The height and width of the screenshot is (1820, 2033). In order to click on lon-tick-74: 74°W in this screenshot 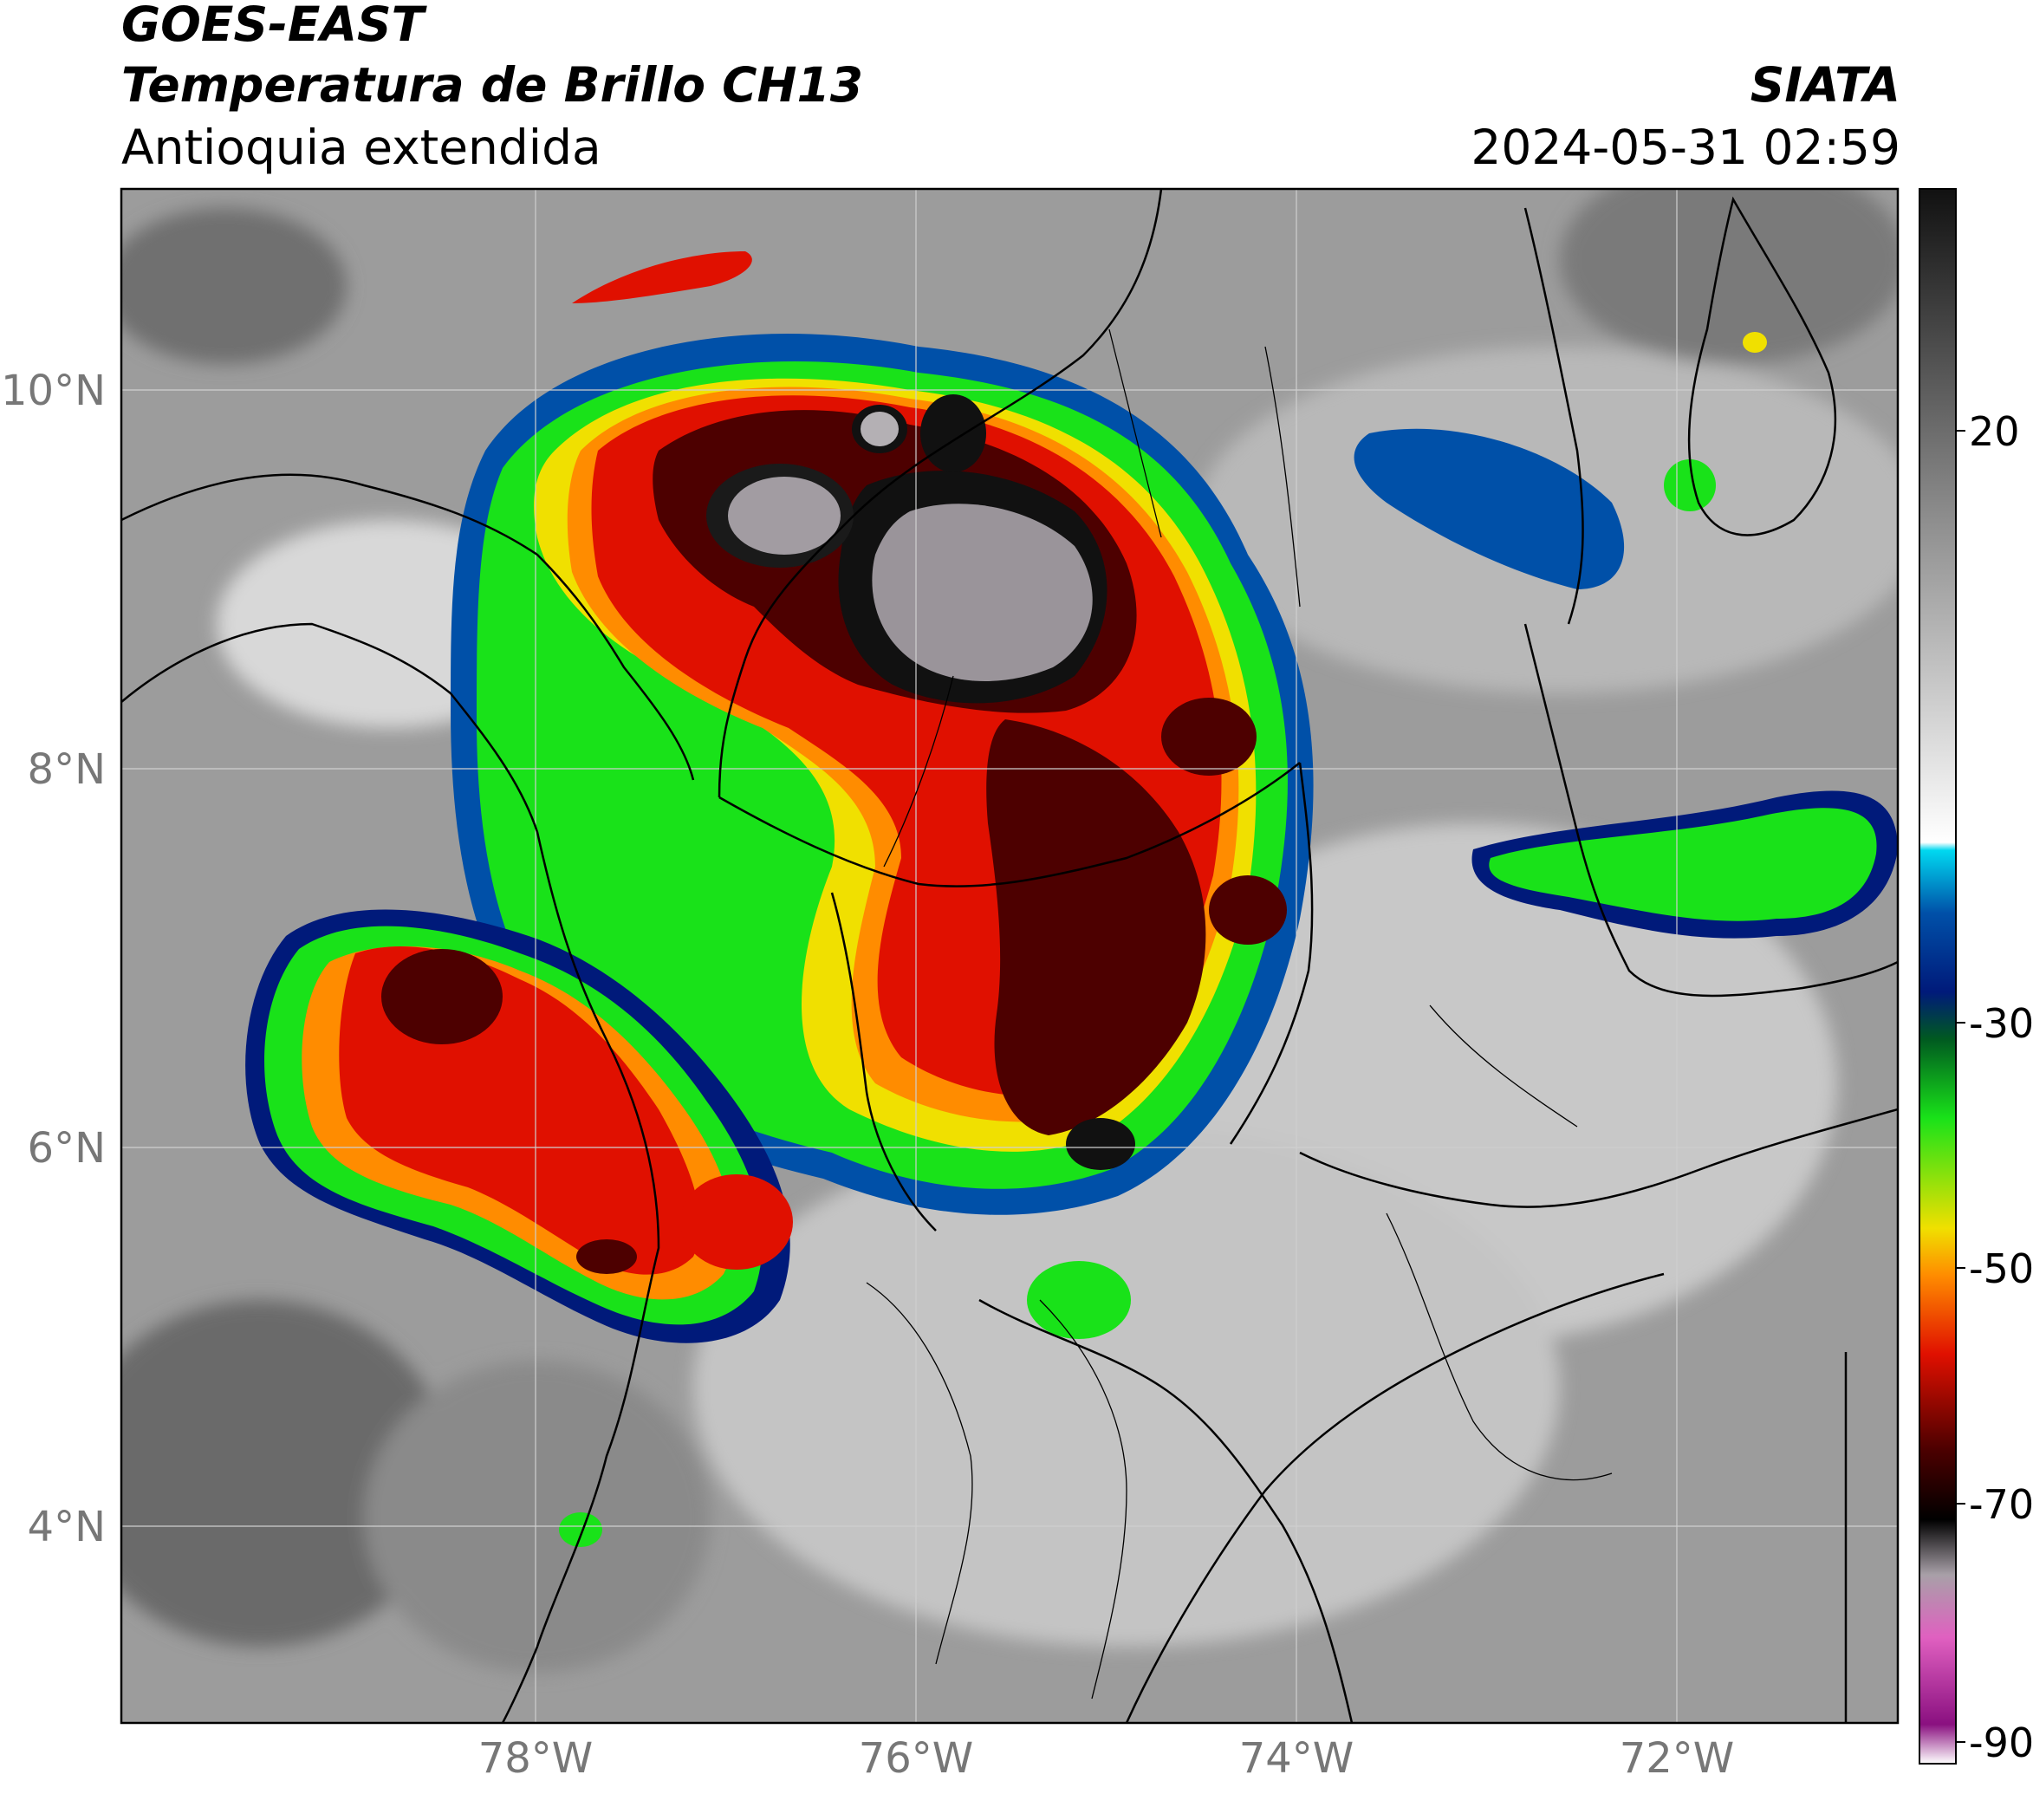, I will do `click(1296, 1758)`.